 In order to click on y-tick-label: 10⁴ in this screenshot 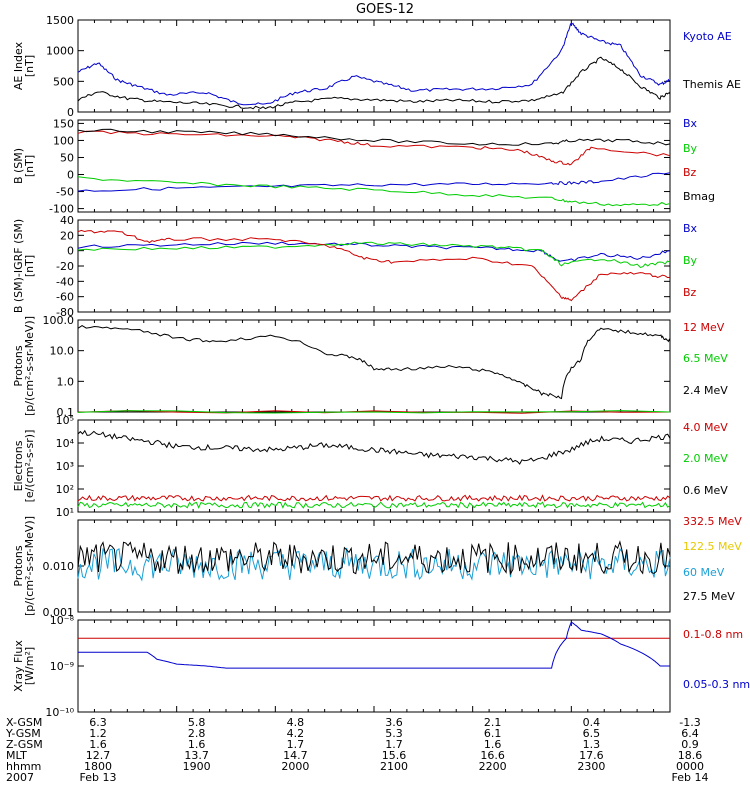, I will do `click(65, 443)`.